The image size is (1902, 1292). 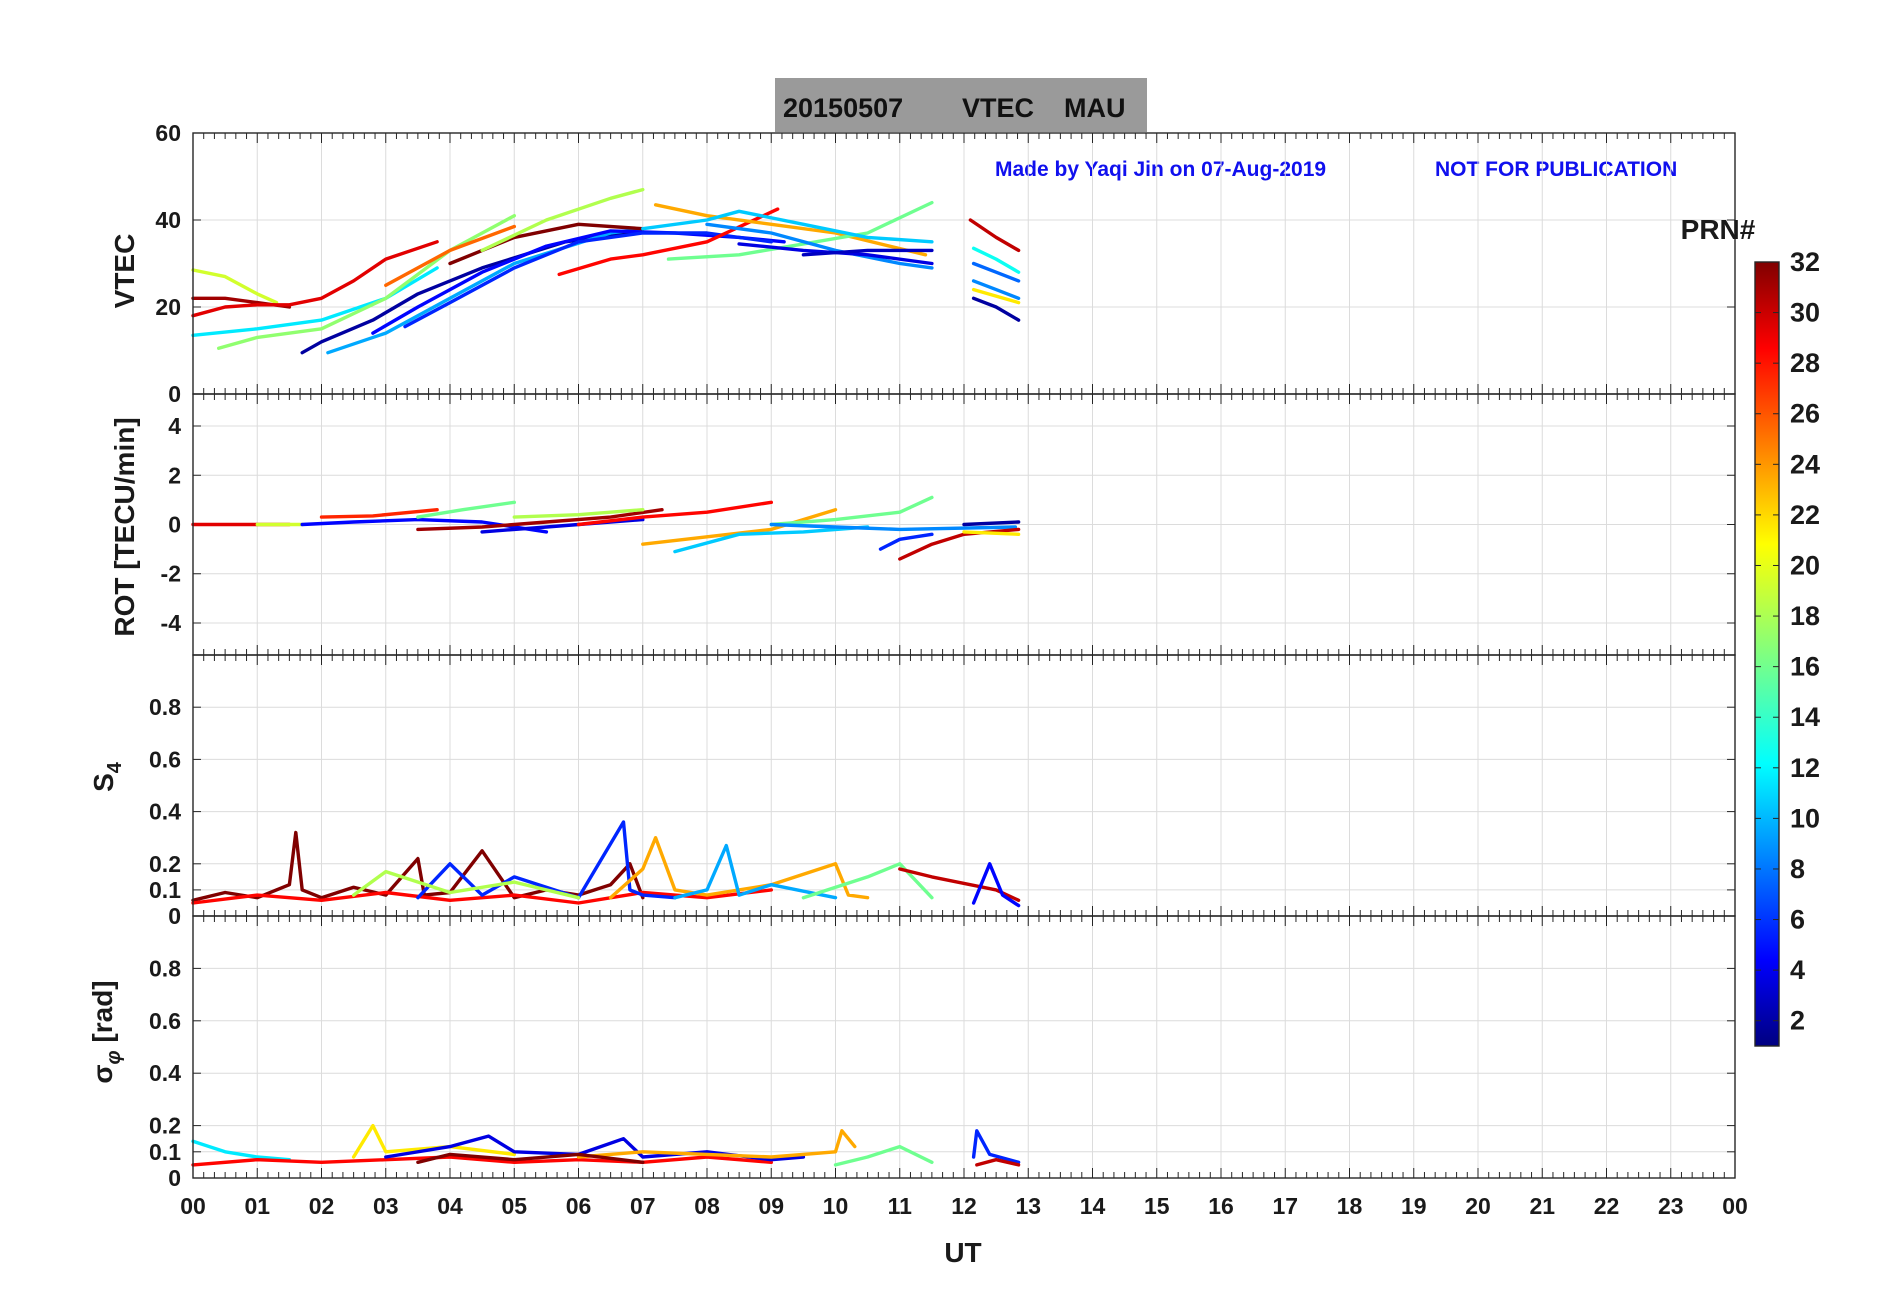 What do you see at coordinates (1160, 169) in the screenshot?
I see `made-by-note: Made by Yaqi Jin on 07-Aug-2019` at bounding box center [1160, 169].